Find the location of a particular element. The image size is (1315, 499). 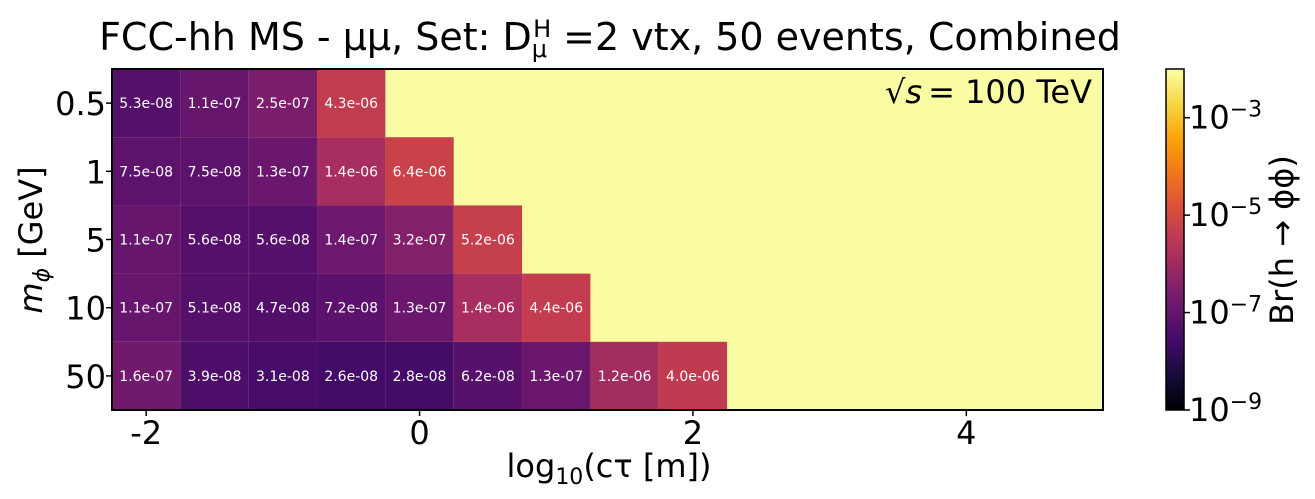

x-tick-label: 2 is located at coordinates (693, 433).